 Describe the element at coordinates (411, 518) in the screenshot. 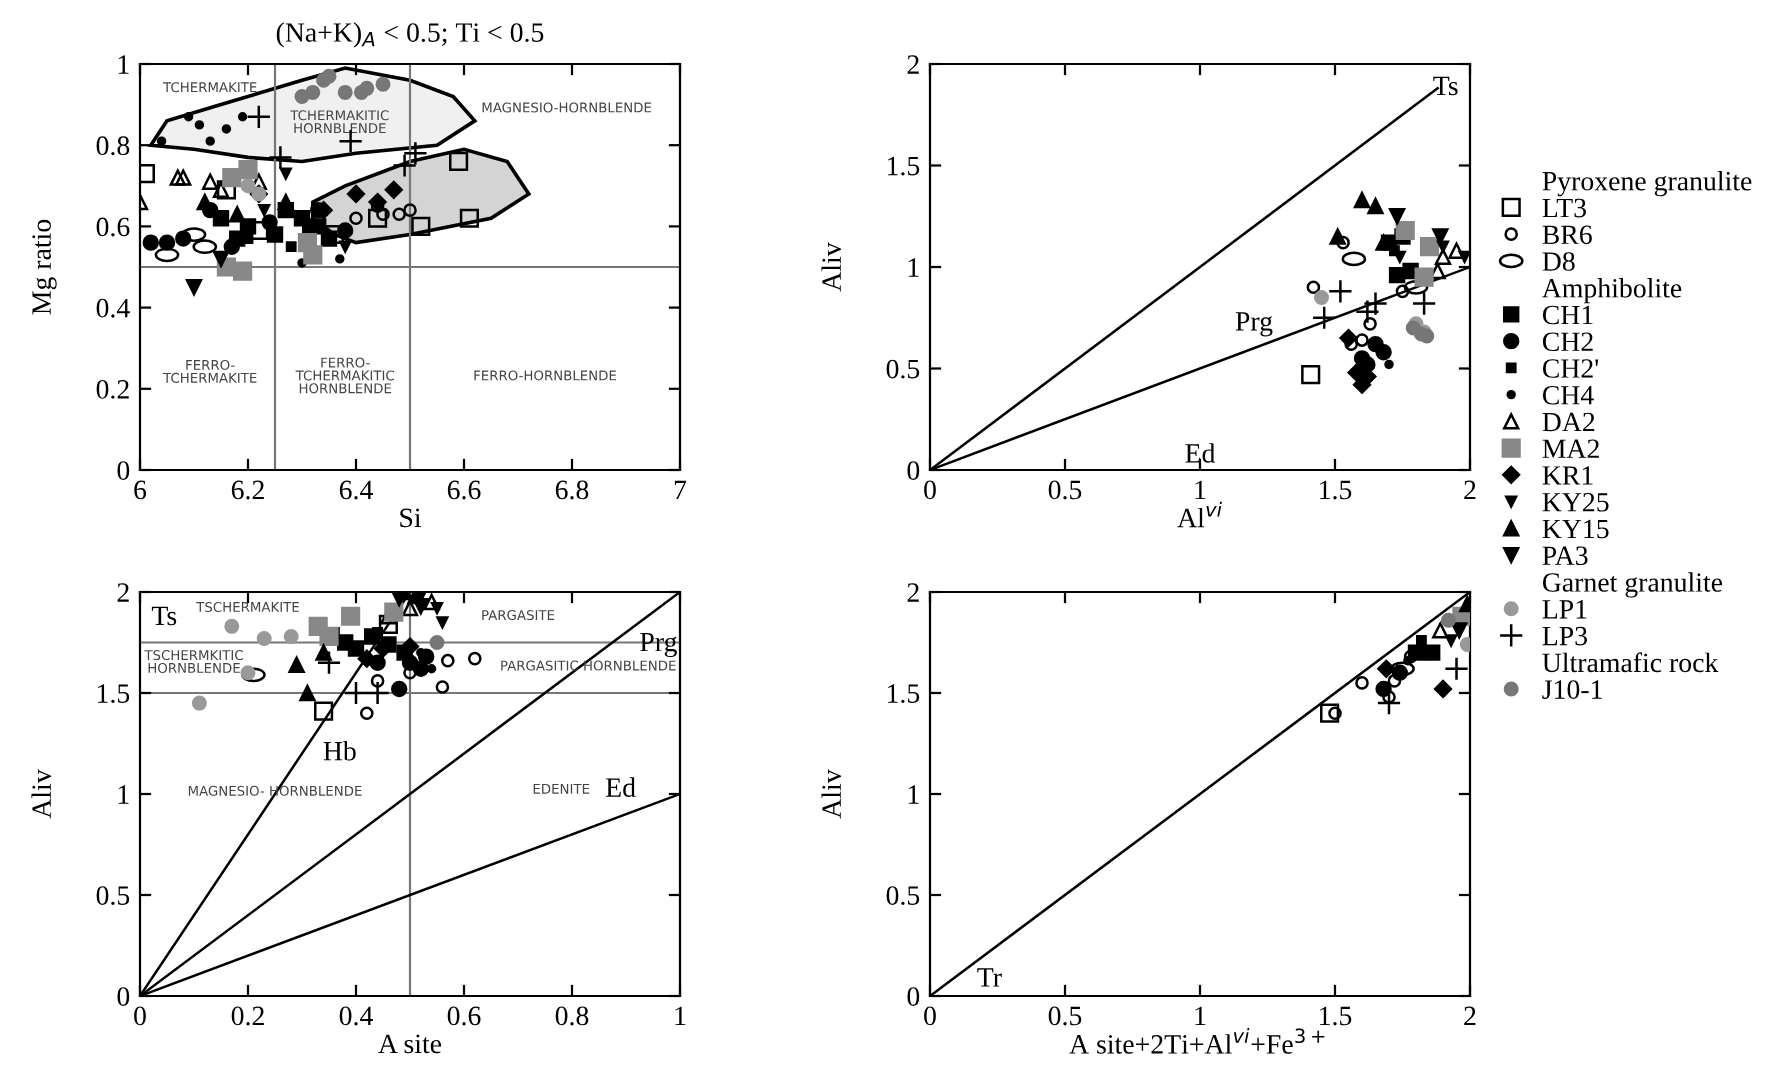

I see `x-axis-title: Si` at that location.